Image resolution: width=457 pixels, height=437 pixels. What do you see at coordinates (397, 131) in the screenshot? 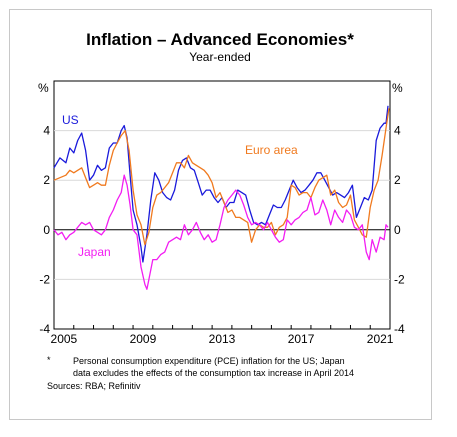
I see `y-tick-label-right: 4` at bounding box center [397, 131].